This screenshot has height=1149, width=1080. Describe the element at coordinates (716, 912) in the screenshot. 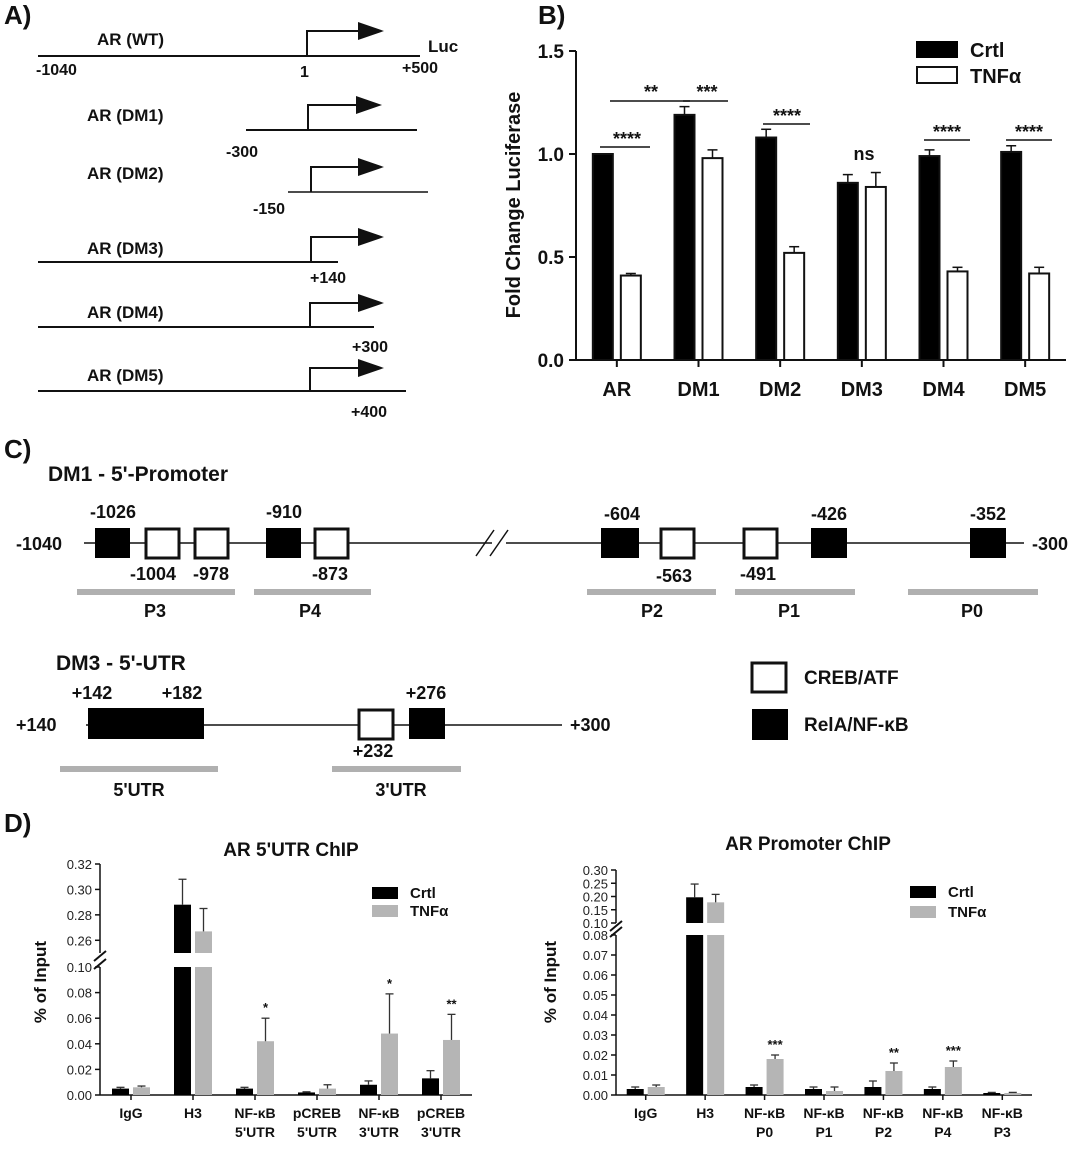

I see `d-bar-tnf-upper` at that location.